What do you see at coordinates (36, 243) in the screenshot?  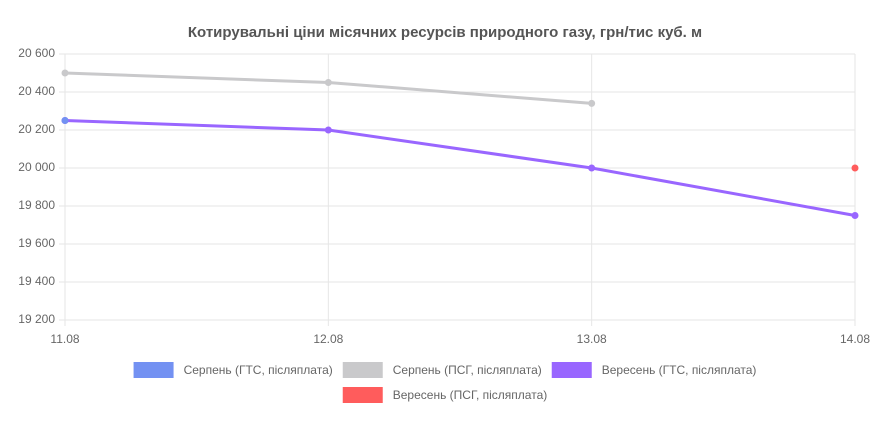 I see `y-tick-label: 19 600` at bounding box center [36, 243].